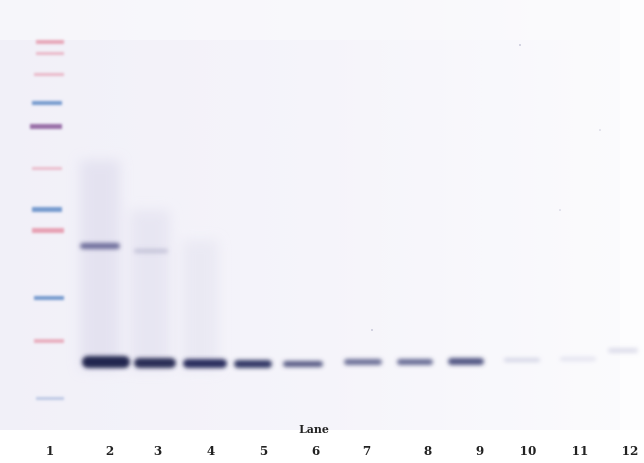 The width and height of the screenshot is (644, 463). Describe the element at coordinates (124, 248) in the screenshot. I see `upper-band` at that location.